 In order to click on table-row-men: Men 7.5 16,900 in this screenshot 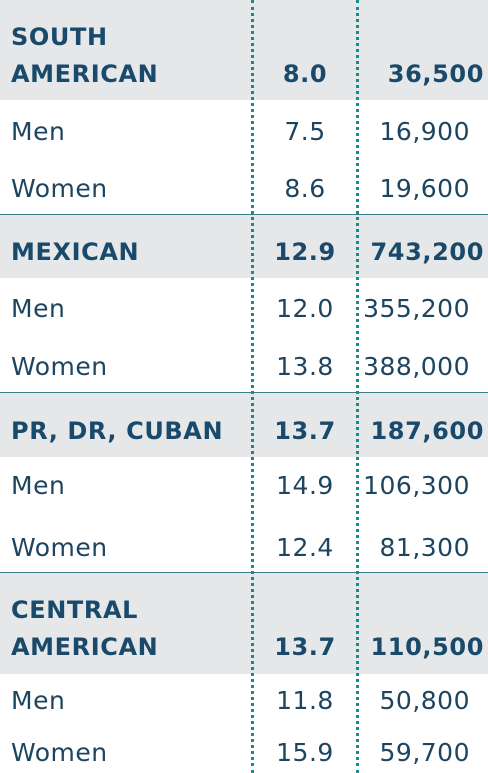, I will do `click(244, 129)`.